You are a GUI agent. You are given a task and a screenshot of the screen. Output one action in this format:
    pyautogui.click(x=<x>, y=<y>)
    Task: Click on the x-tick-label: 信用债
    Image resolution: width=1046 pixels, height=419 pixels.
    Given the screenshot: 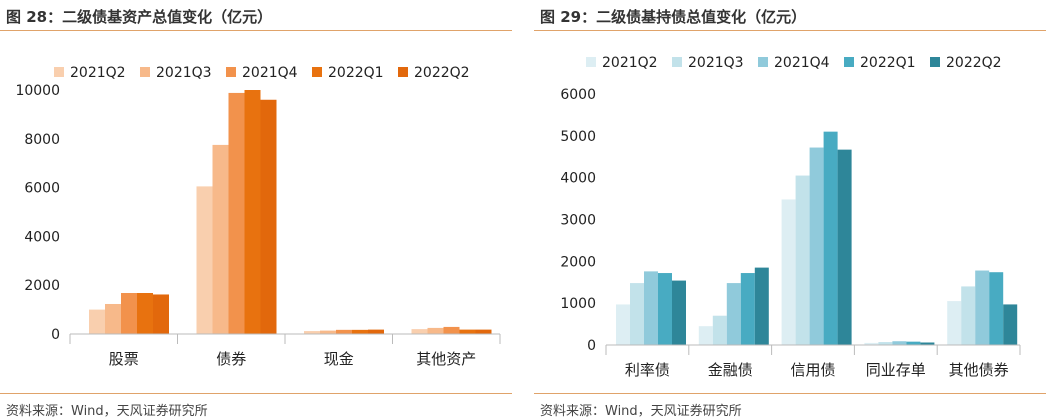 What is the action you would take?
    pyautogui.click(x=812, y=370)
    